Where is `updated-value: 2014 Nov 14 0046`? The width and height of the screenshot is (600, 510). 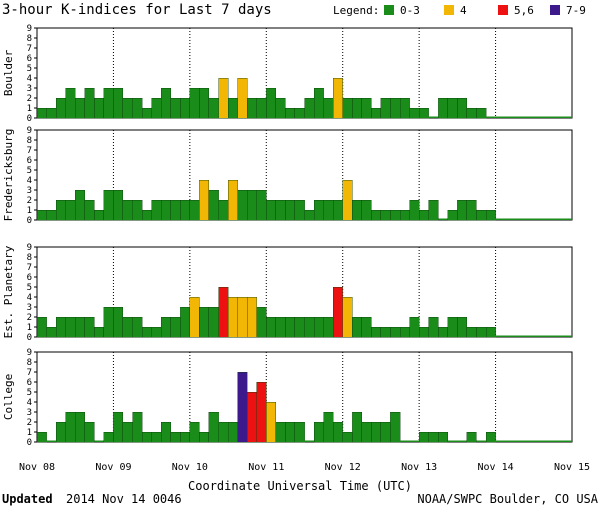
updated-value: 2014 Nov 14 0046 is located at coordinates (124, 499).